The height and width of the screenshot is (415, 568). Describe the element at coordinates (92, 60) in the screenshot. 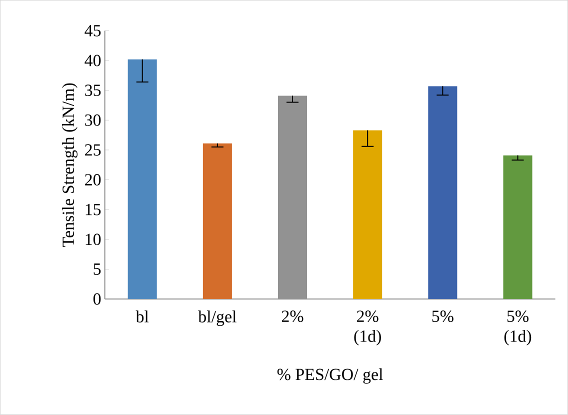

I see `y-tick-label: 40` at that location.